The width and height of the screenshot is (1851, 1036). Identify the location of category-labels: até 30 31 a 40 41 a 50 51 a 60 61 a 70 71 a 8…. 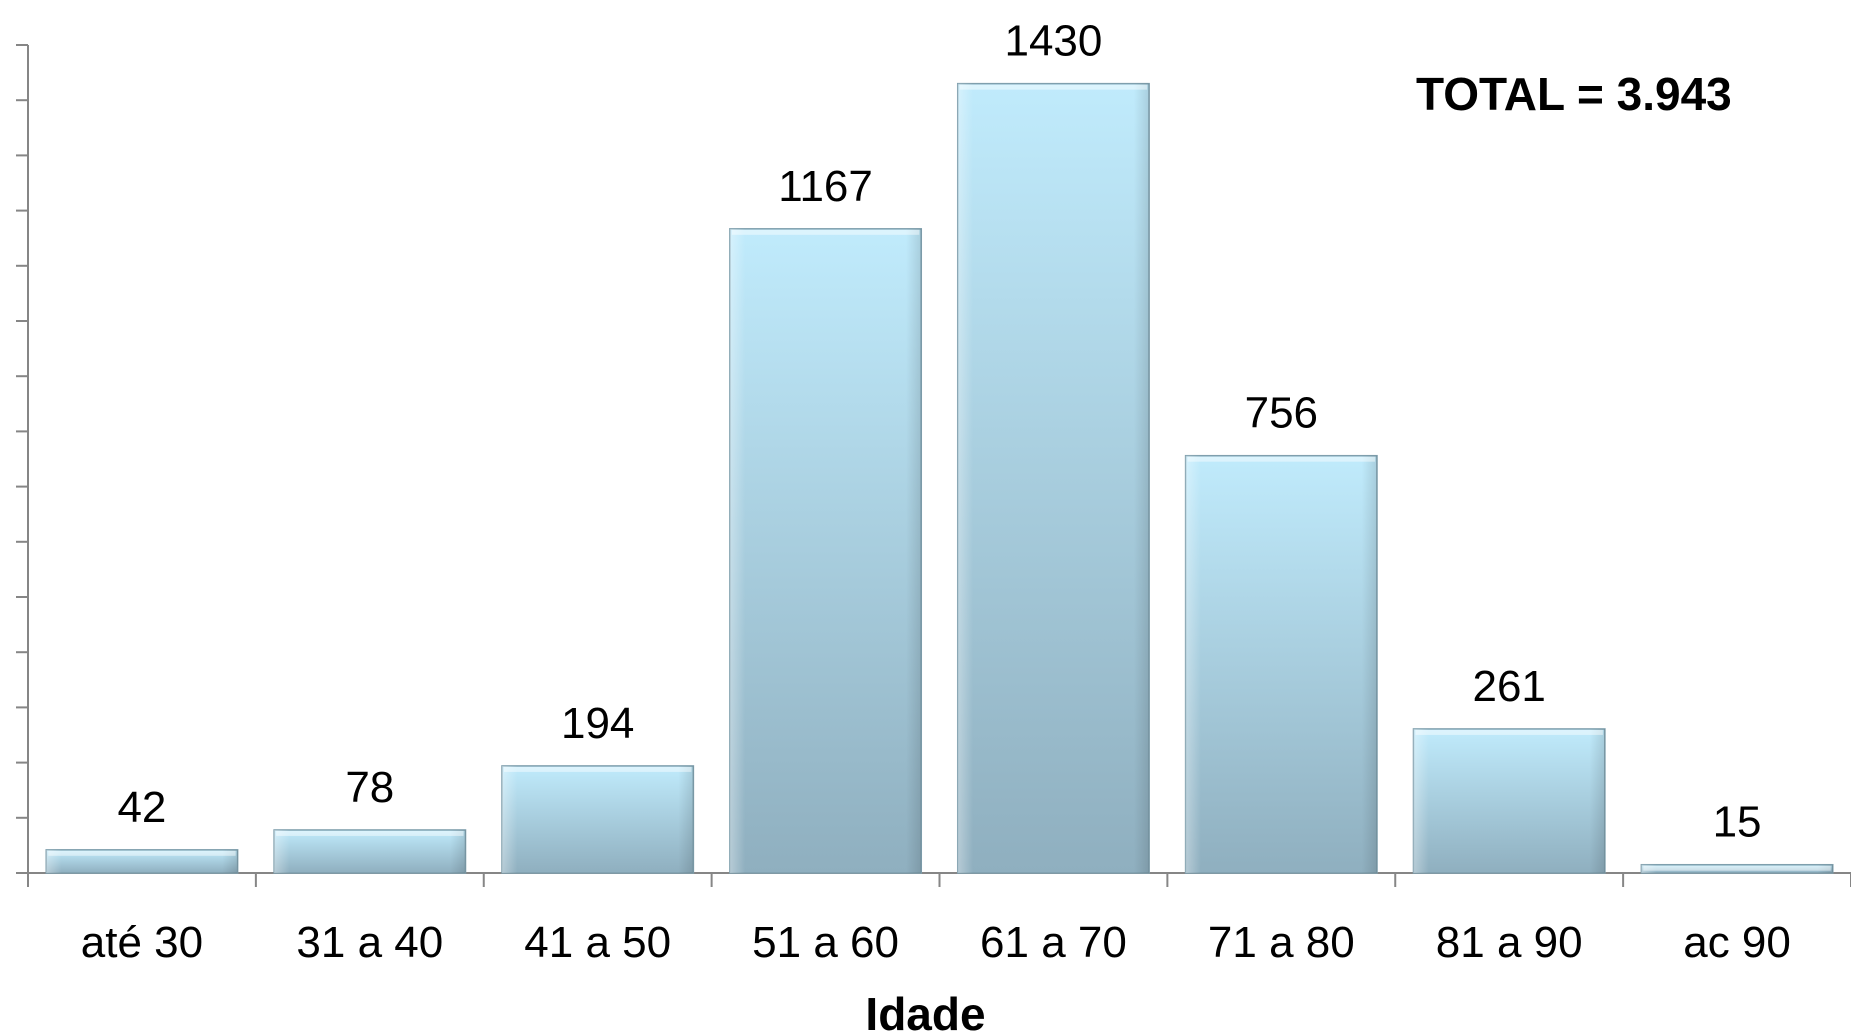
(936, 942).